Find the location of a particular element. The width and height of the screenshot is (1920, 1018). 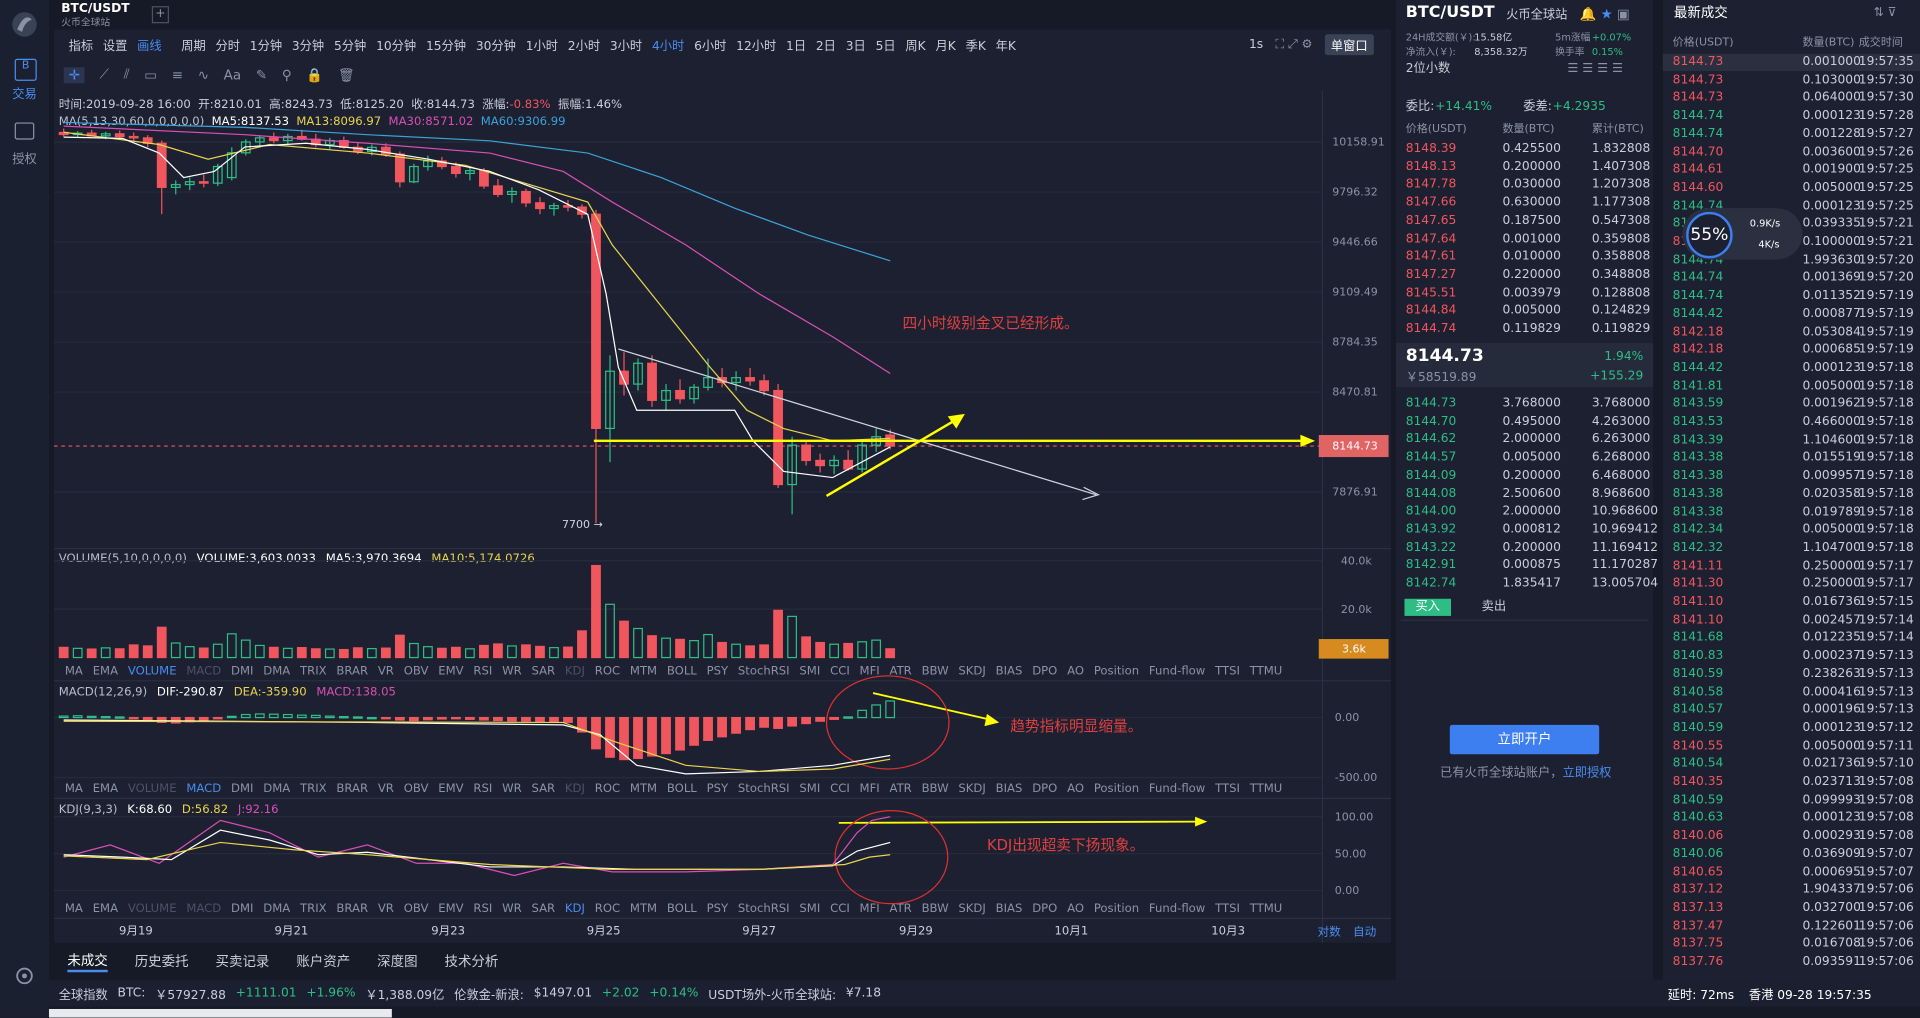

sidebar-item: 授权 is located at coordinates (24, 160).